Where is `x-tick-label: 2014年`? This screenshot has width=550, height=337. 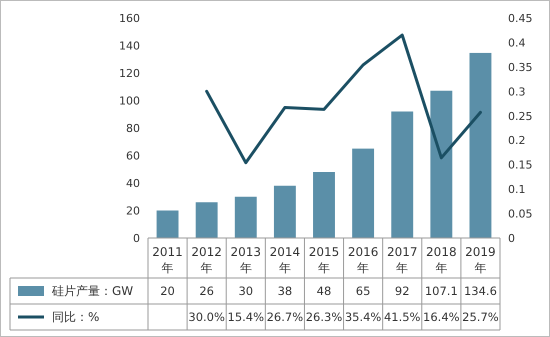 x-tick-label: 2014年 is located at coordinates (285, 260).